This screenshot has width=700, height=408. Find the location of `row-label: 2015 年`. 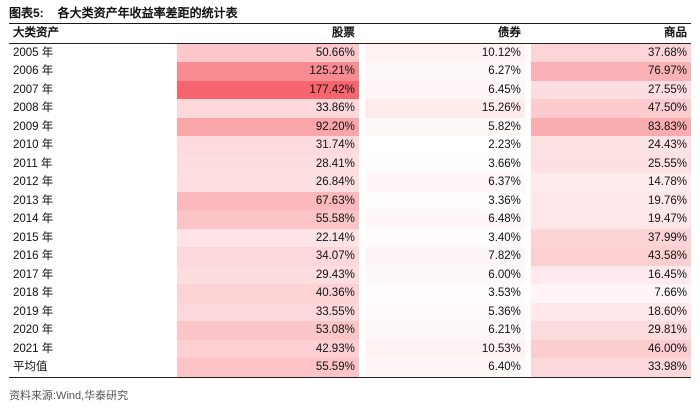

row-label: 2015 年 is located at coordinates (33, 237).